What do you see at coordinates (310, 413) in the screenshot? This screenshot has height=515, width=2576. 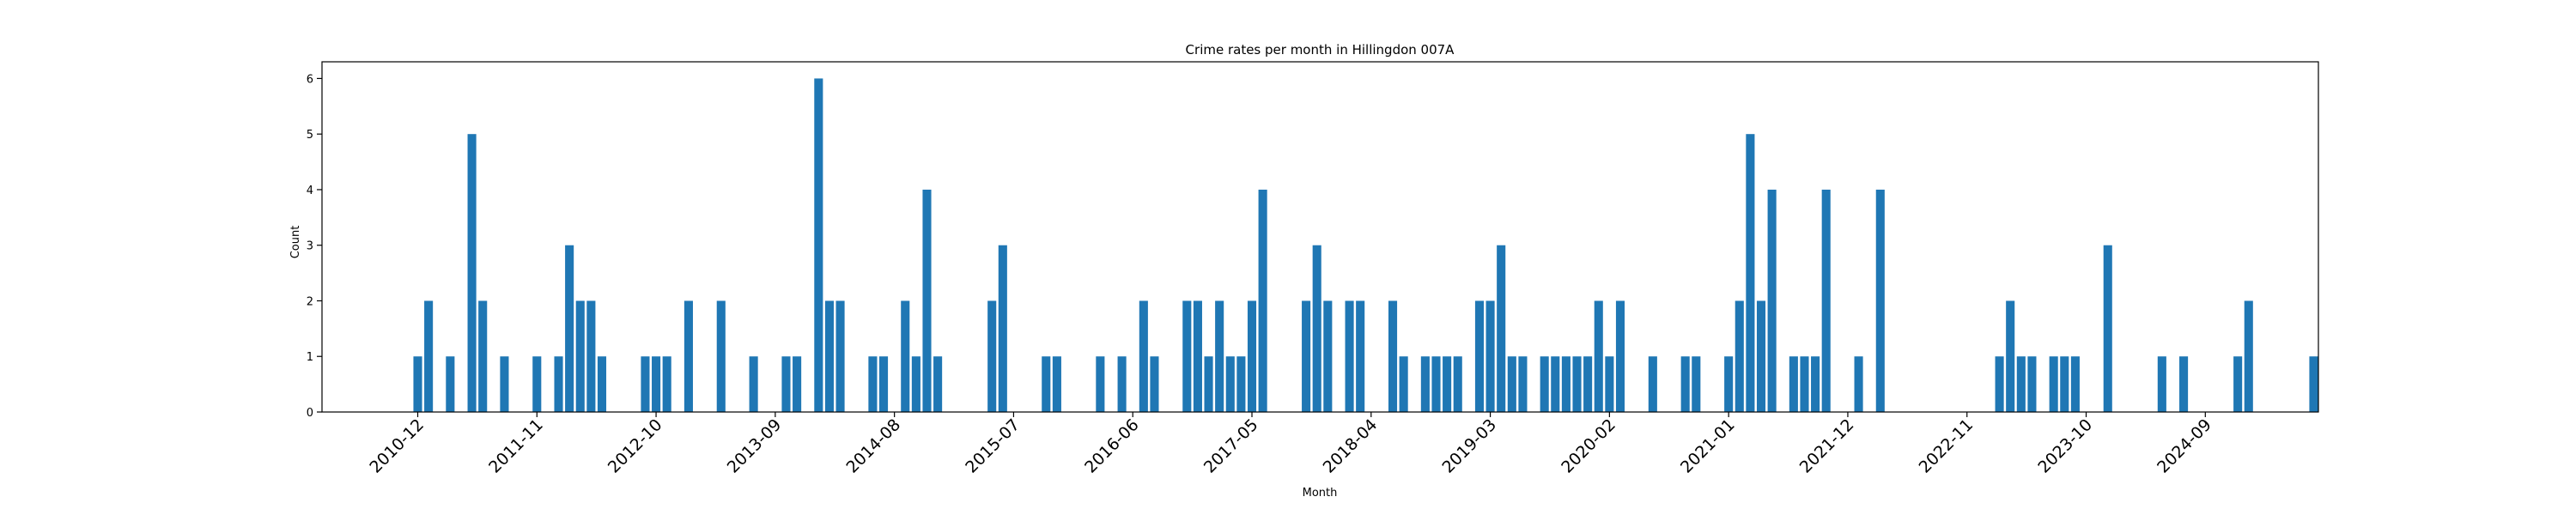 I see `y-tick-label: 0` at bounding box center [310, 413].